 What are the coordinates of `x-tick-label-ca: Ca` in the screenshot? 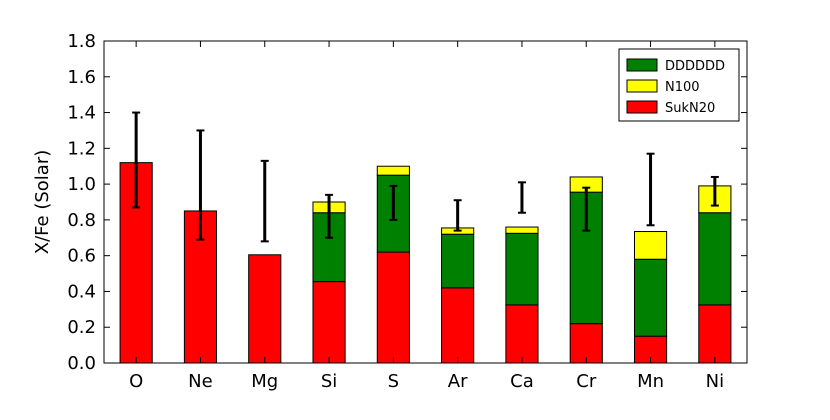 It's located at (522, 381).